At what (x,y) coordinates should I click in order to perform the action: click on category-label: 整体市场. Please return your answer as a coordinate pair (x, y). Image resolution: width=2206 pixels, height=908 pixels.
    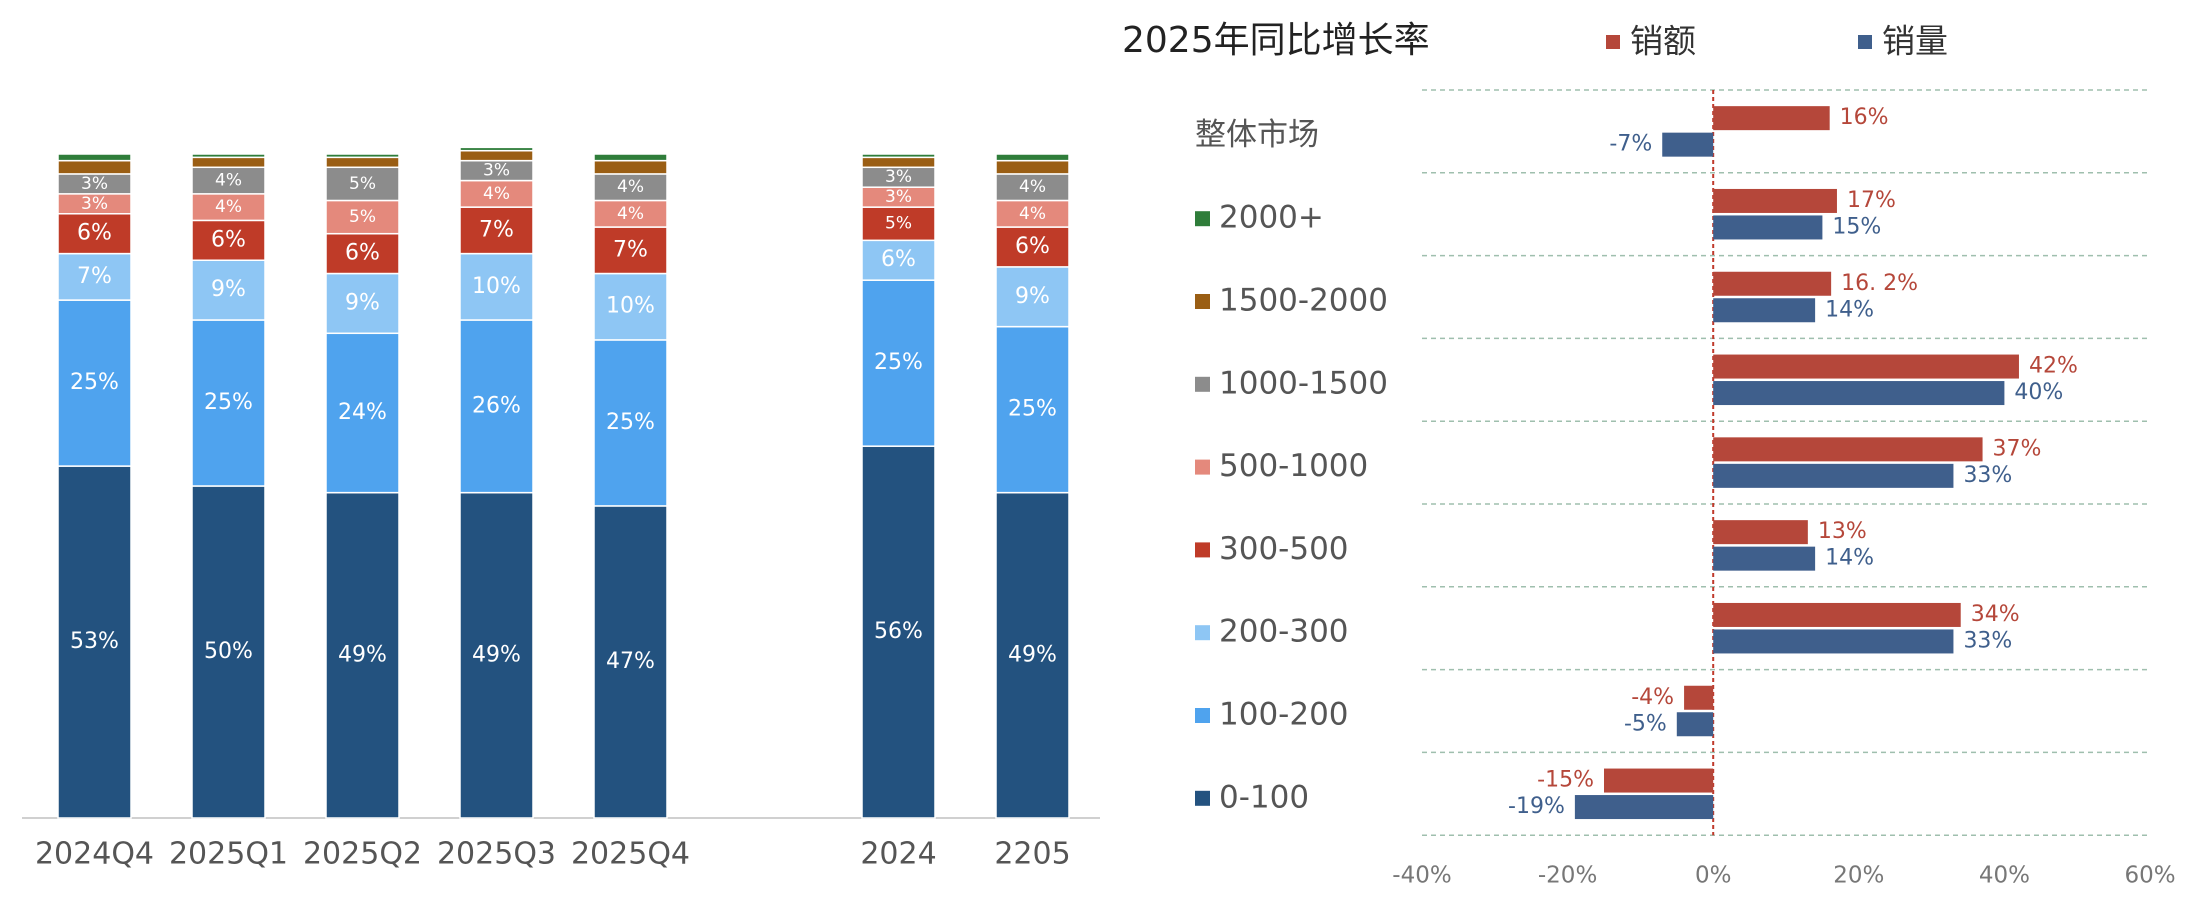
    Looking at the image, I should click on (1257, 135).